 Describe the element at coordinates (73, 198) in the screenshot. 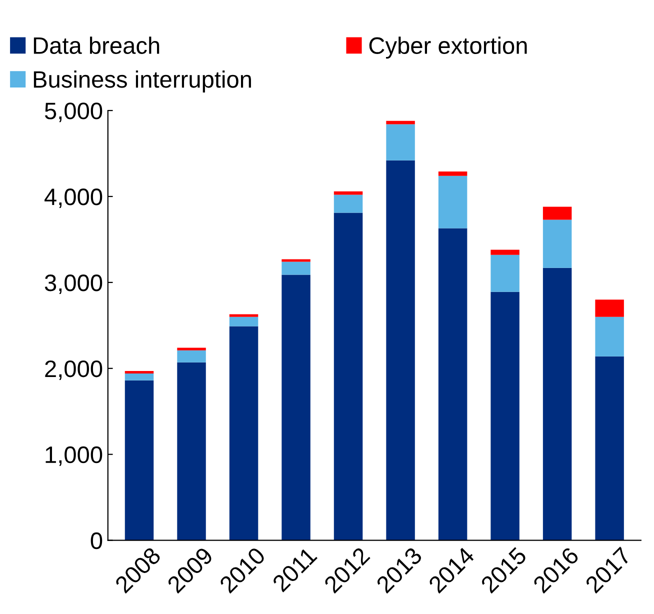

I see `y-tick-label: 4,000` at that location.